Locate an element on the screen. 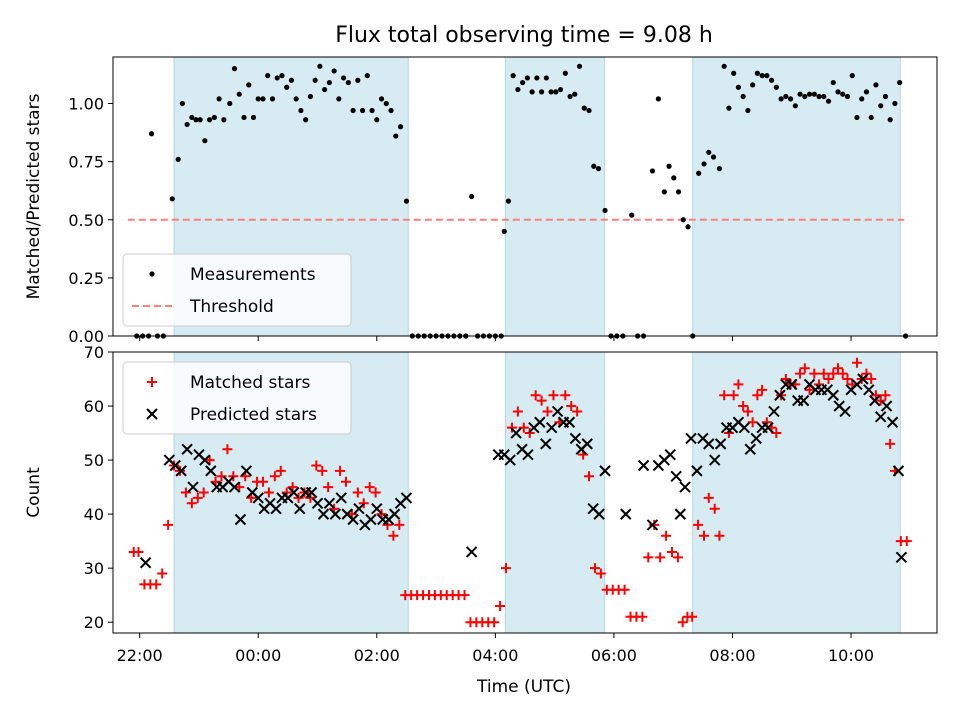  x-tick-label-2: 02:00 is located at coordinates (377, 655).